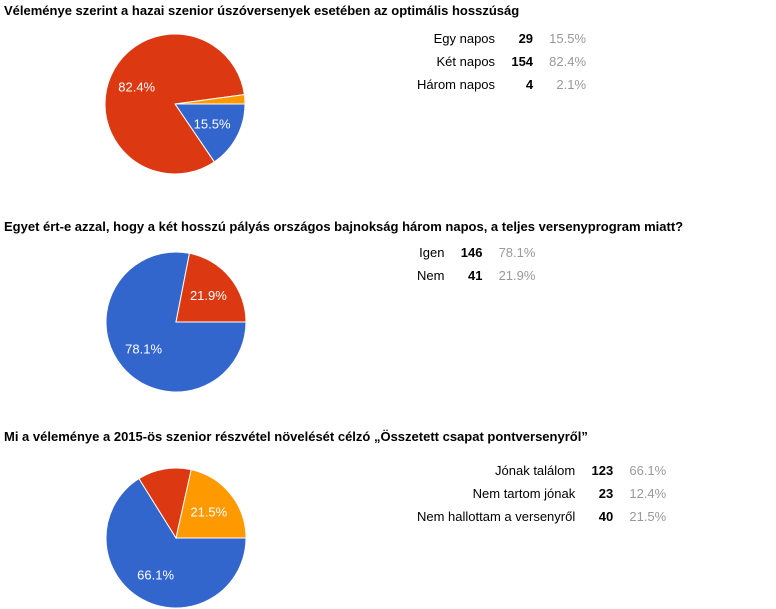  I want to click on answers-table: Igen 146 78.1% Nem 41 21.9%, so click(476, 264).